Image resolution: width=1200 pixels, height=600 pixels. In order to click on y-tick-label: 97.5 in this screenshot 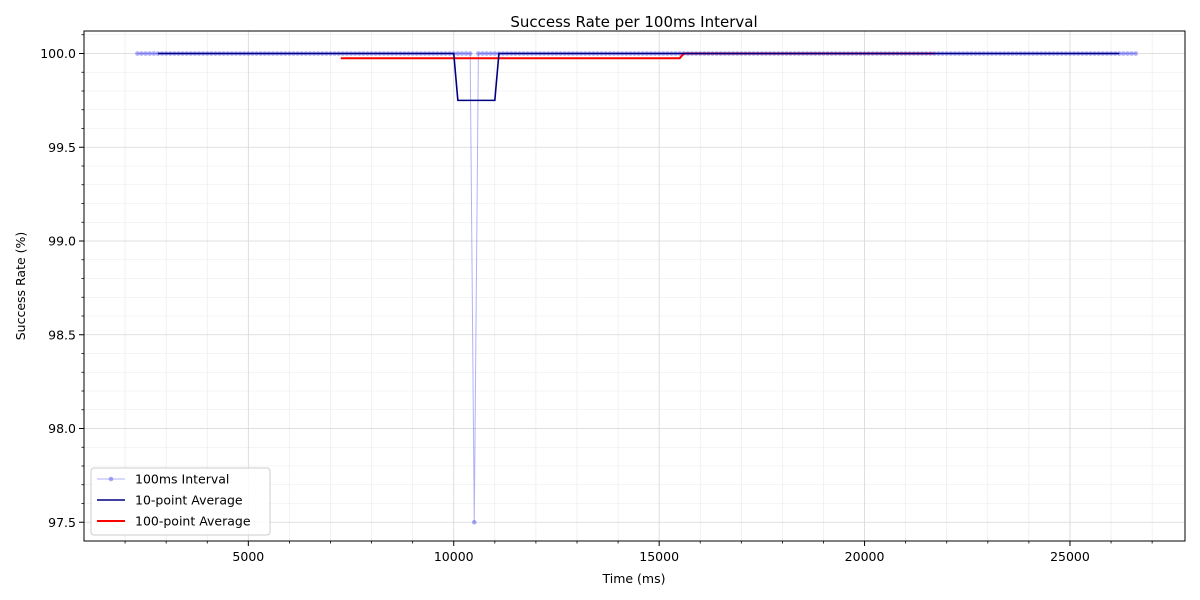, I will do `click(62, 522)`.